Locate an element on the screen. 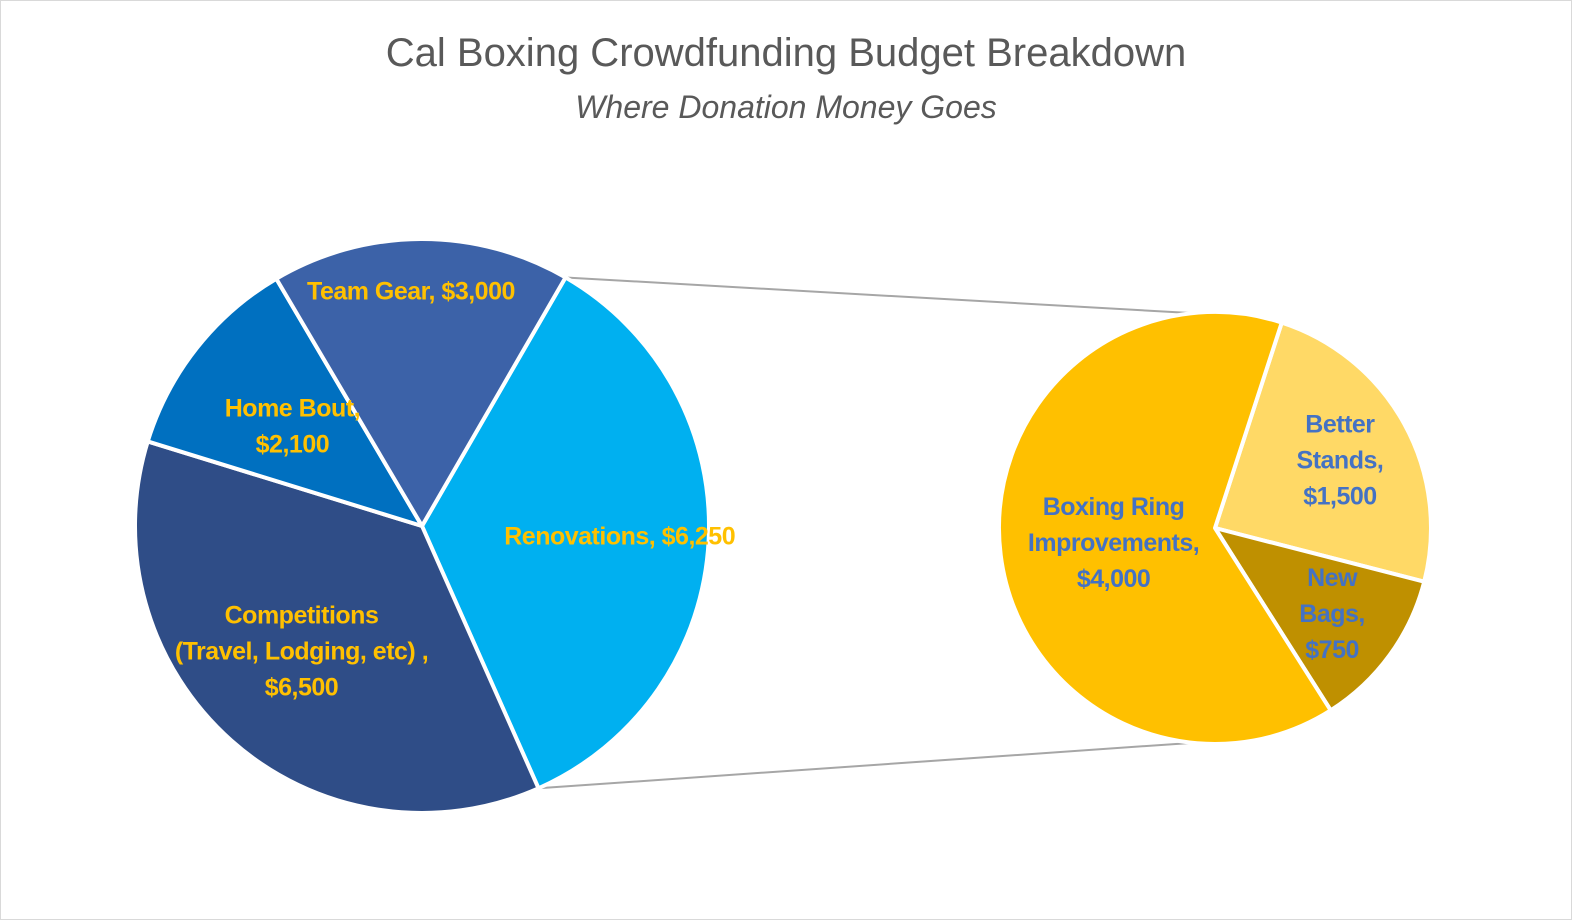 The height and width of the screenshot is (920, 1572). main-pie-slice-home-bout is located at coordinates (284, 402).